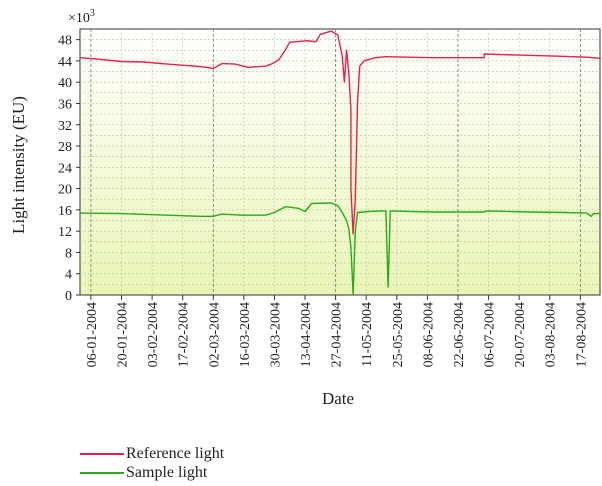 The image size is (602, 486). What do you see at coordinates (123, 334) in the screenshot?
I see `x-tick-label: 20-01-2004` at bounding box center [123, 334].